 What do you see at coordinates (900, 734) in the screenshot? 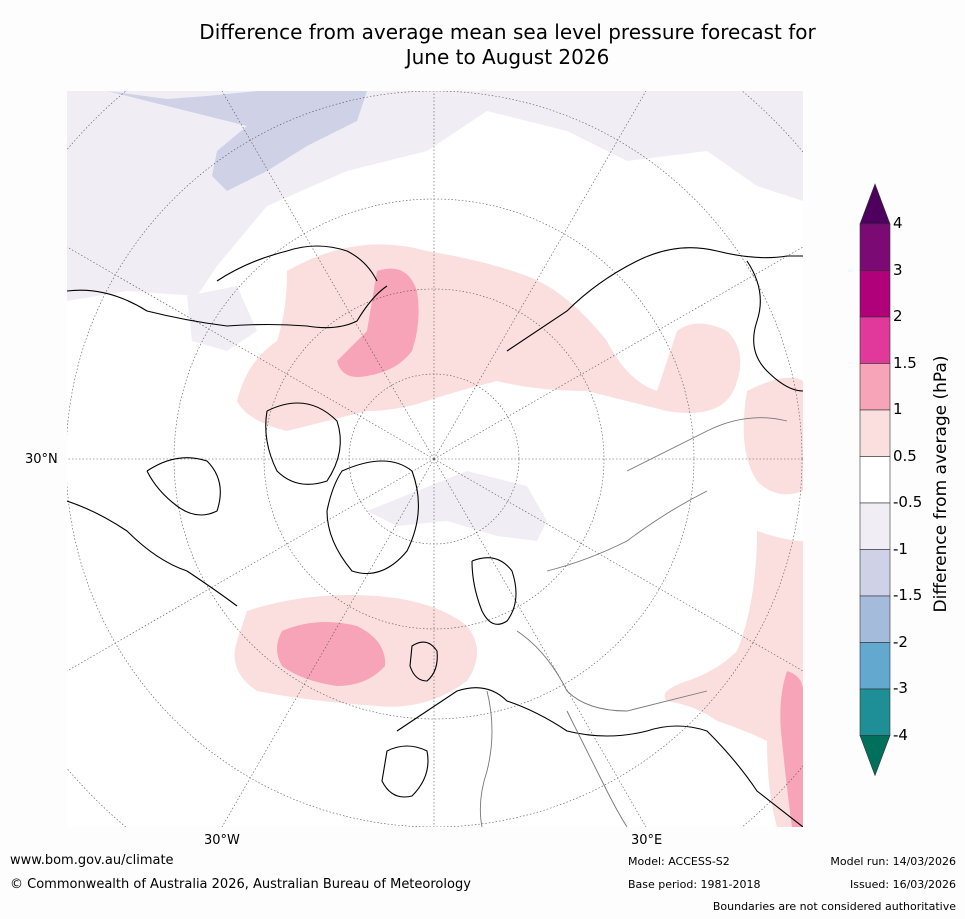
I see `colorbar-tick-label: -4` at bounding box center [900, 734].